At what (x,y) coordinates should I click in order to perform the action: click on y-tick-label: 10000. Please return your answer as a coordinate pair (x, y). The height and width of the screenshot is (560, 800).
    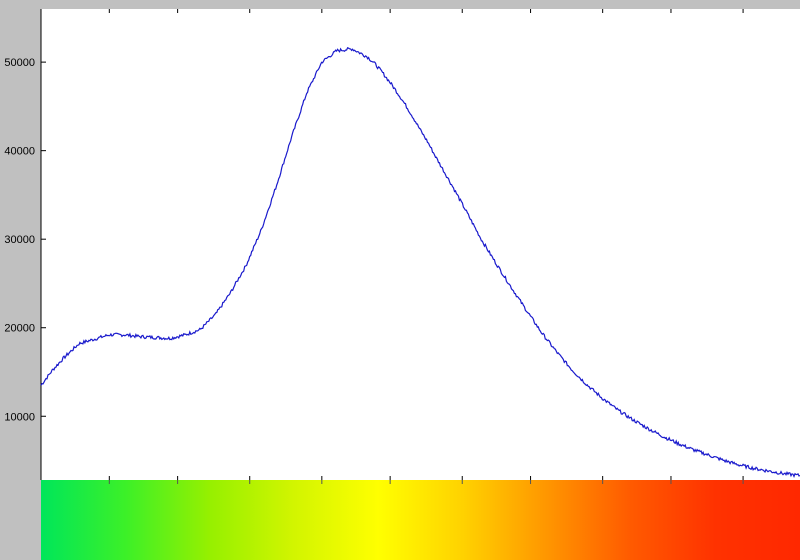
    Looking at the image, I should click on (19, 417).